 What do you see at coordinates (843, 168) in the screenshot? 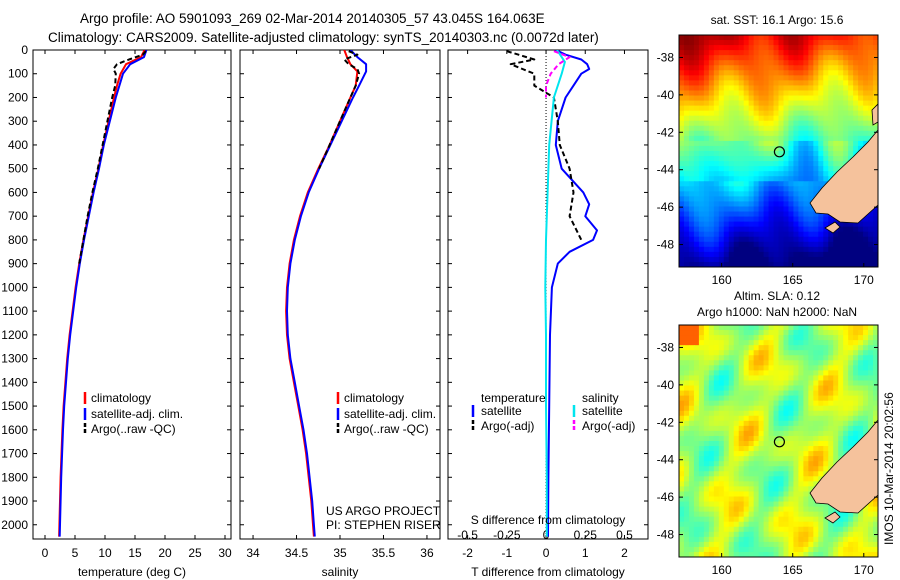
I see `sst-map-land` at bounding box center [843, 168].